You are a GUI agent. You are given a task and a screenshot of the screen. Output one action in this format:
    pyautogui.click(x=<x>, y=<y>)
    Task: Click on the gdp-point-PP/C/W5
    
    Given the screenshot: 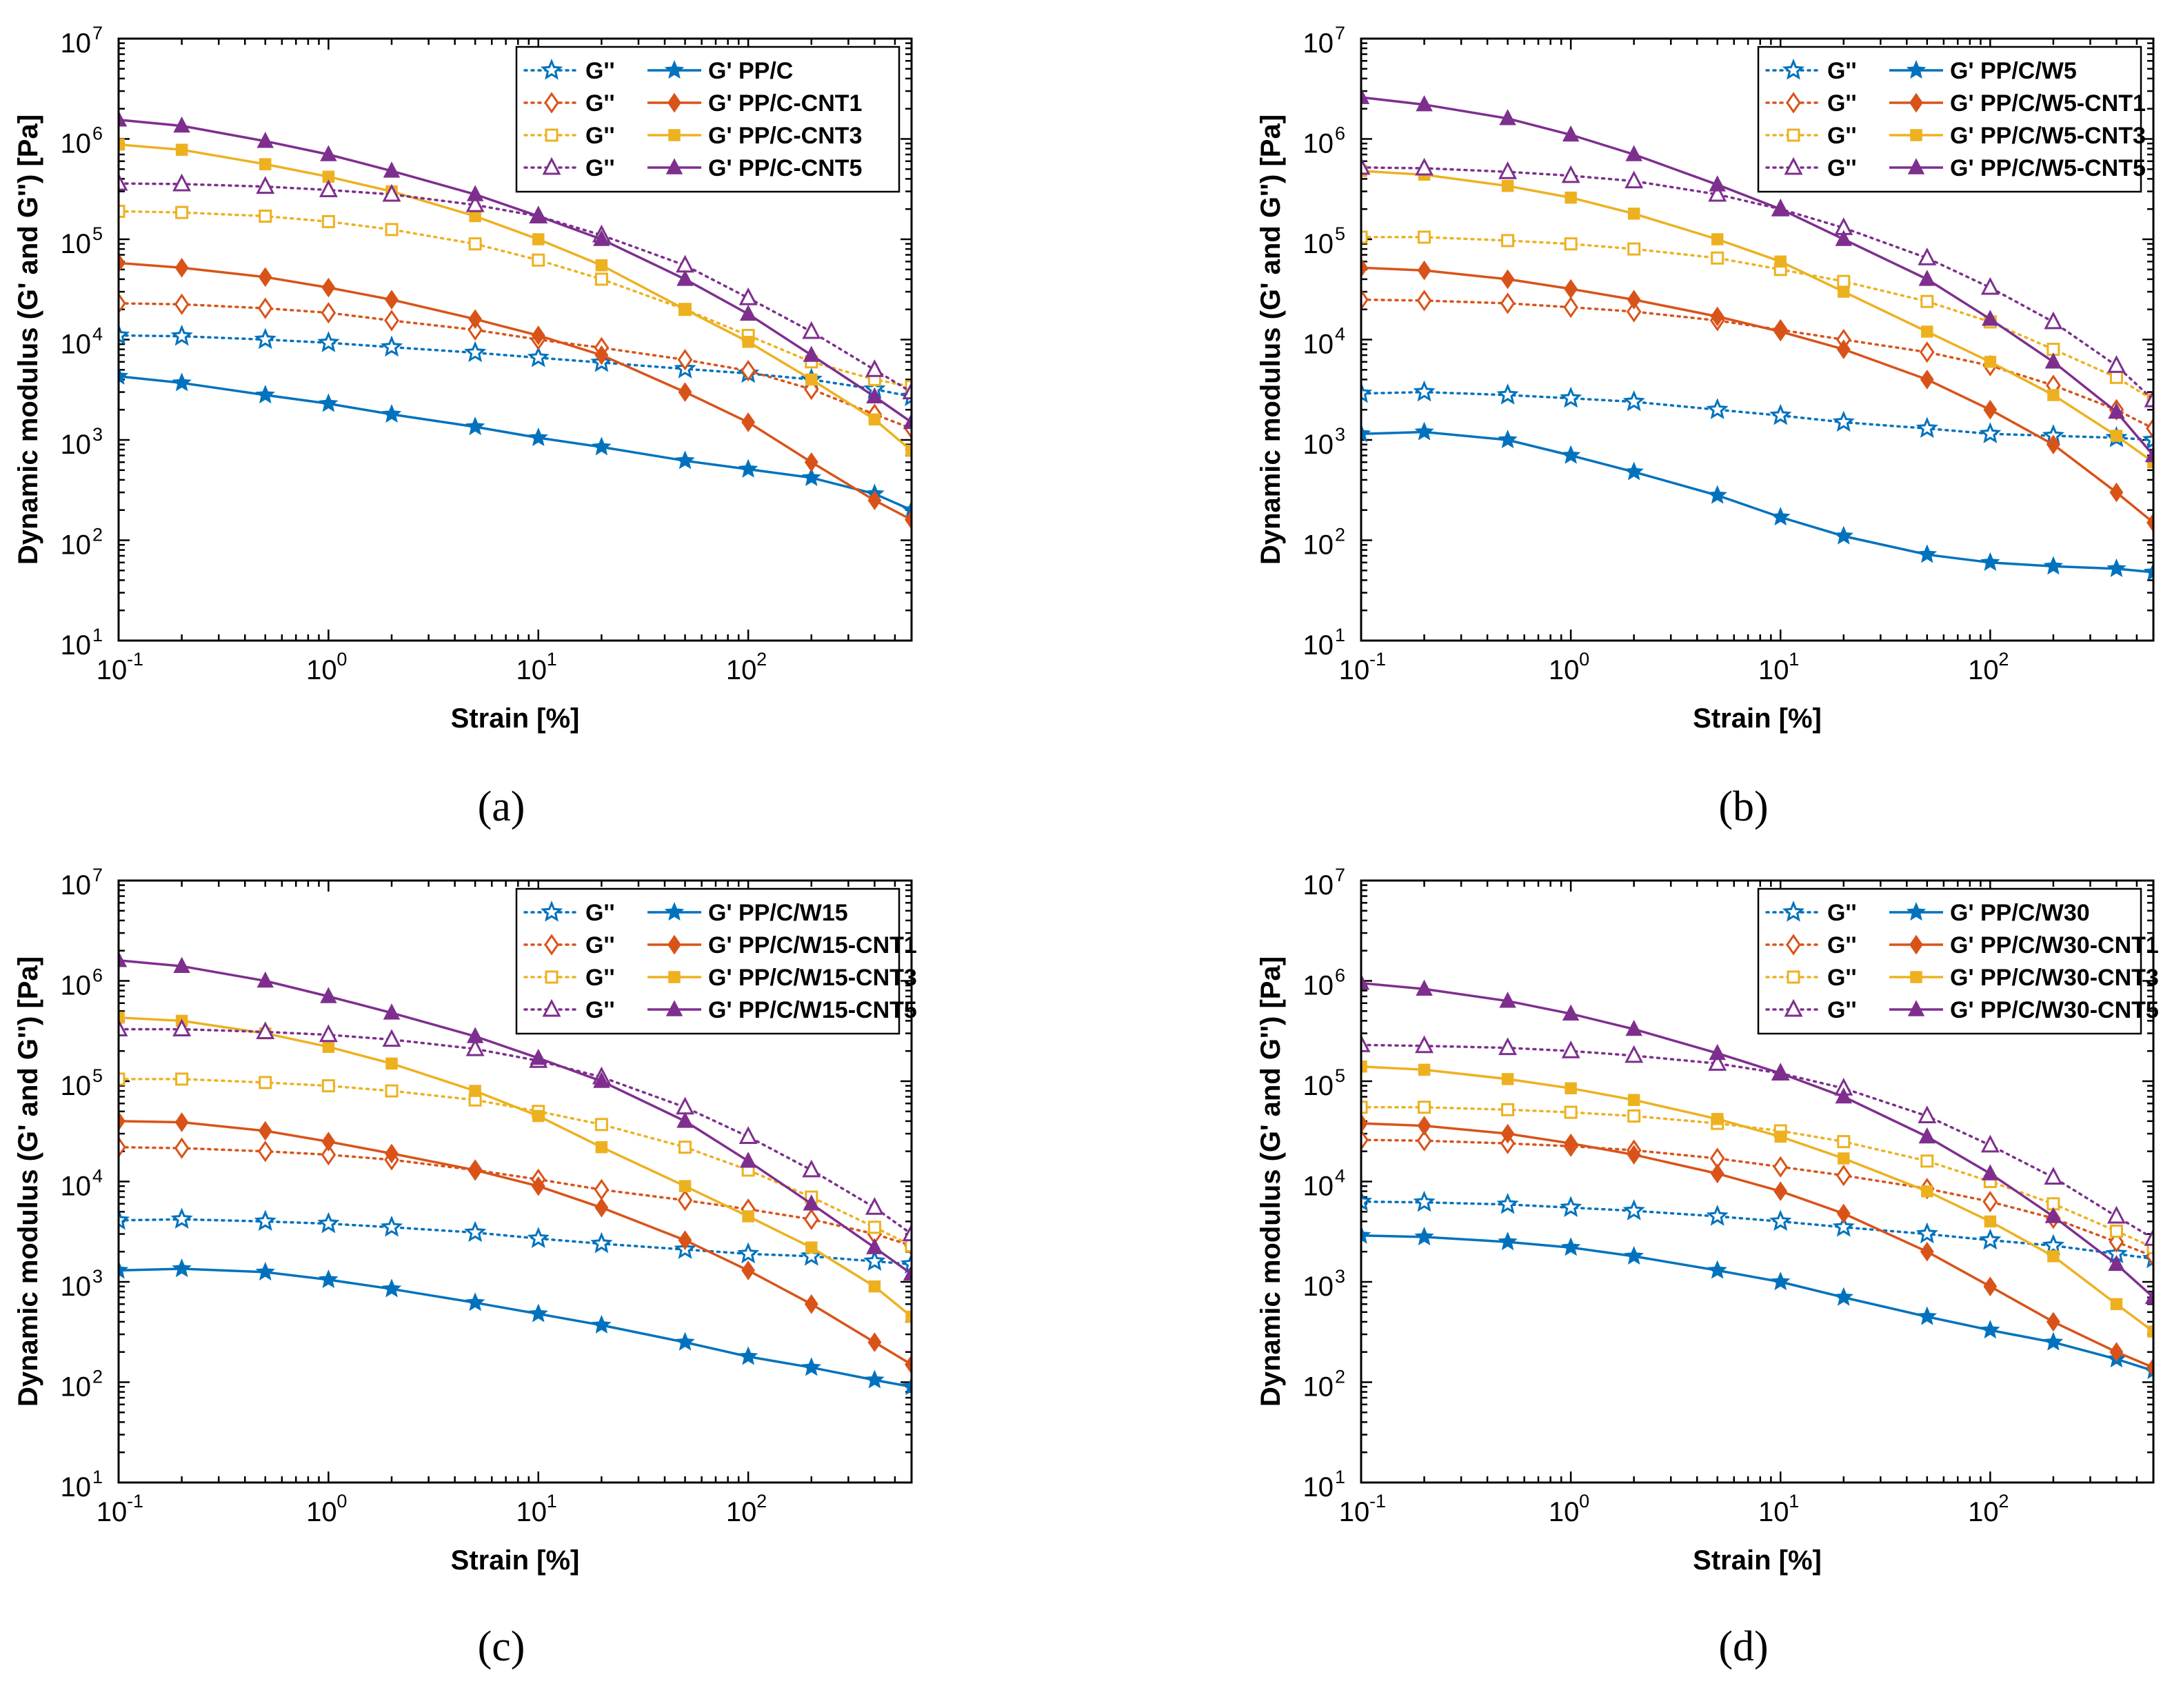 What is the action you would take?
    pyautogui.click(x=1424, y=391)
    